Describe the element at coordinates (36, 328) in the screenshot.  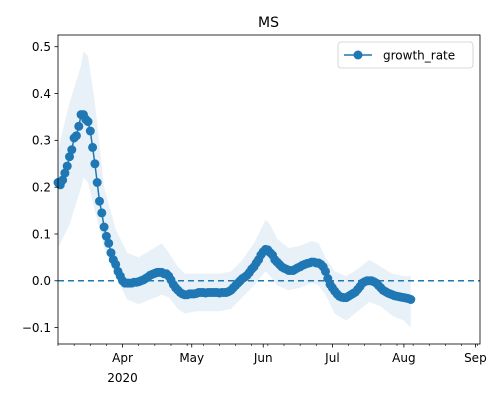
I see `y-tick-label: −0.1` at that location.